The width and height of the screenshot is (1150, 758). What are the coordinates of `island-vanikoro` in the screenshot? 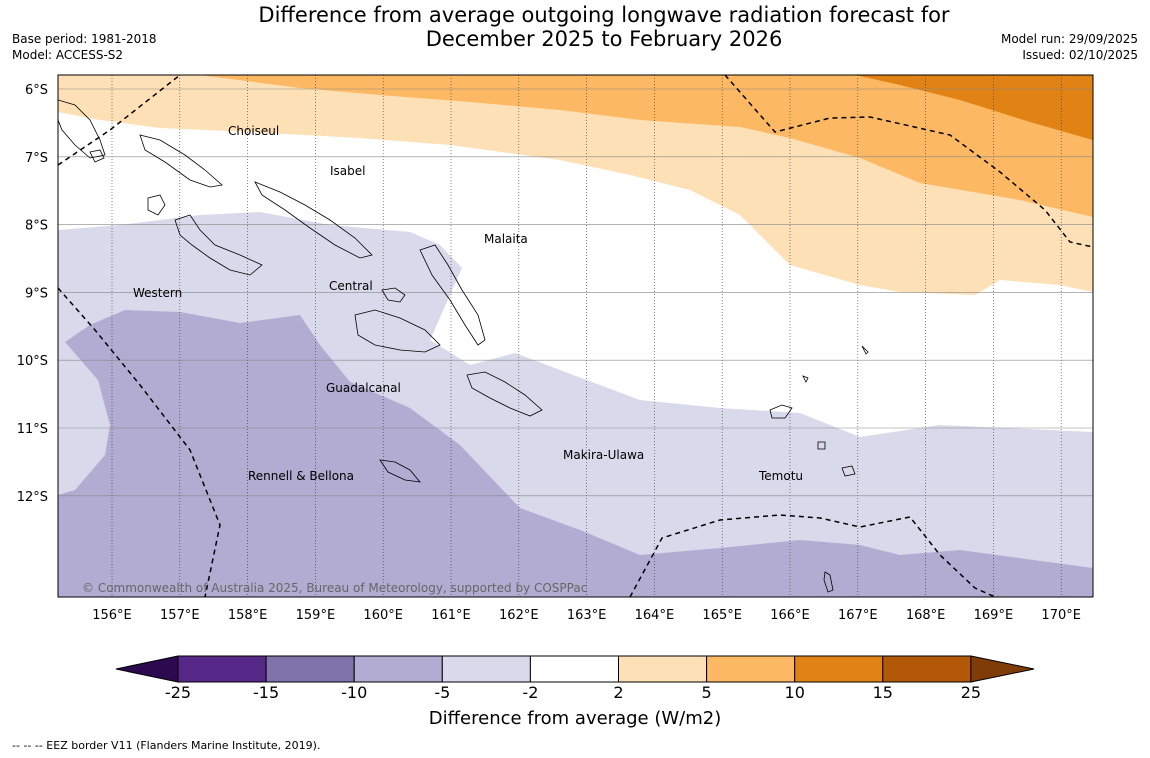 It's located at (821, 445).